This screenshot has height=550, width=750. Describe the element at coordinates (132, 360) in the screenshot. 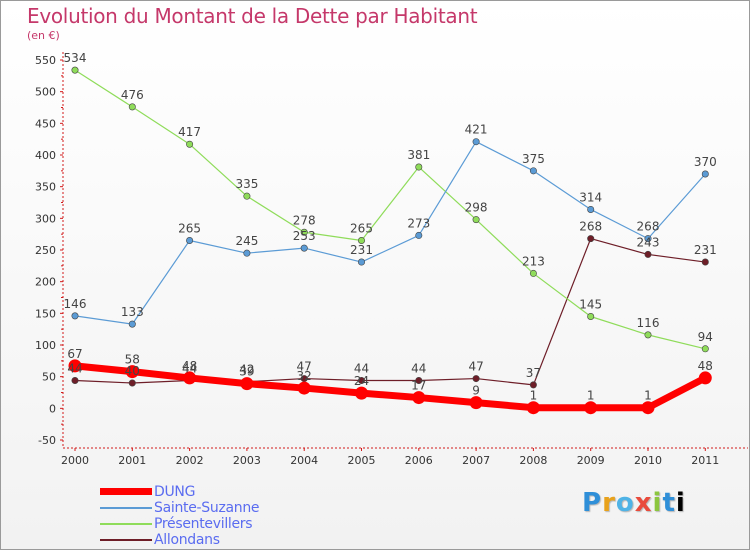

I see `data-label-dung: 58` at that location.